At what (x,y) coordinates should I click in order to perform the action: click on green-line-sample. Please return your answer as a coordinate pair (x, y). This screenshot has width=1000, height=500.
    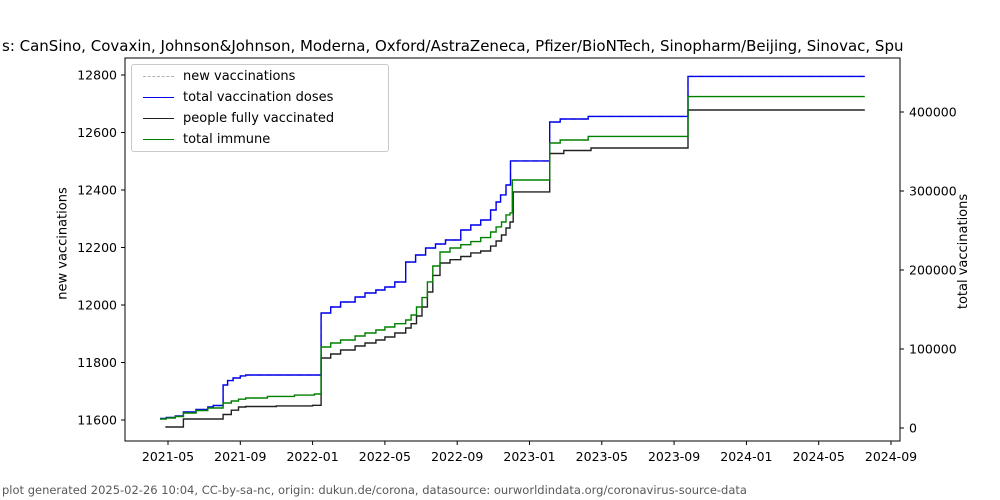
    Looking at the image, I should click on (158, 139).